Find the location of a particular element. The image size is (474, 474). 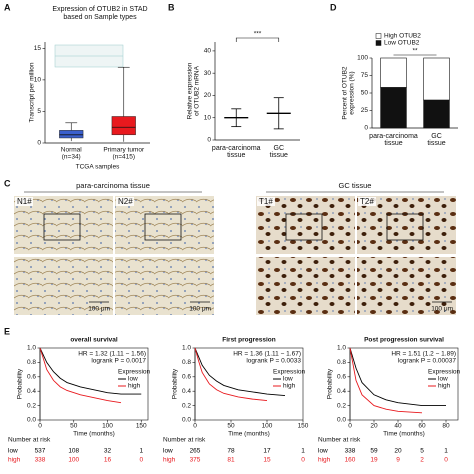

risk-value: 9 is located at coordinates (398, 460).